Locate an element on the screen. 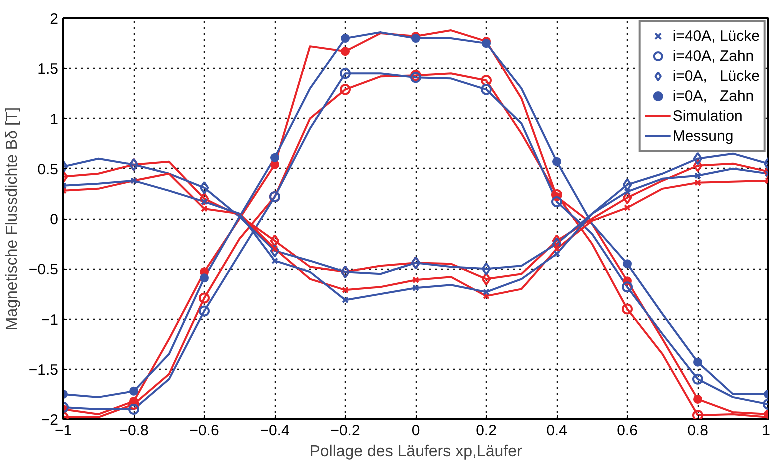 The width and height of the screenshot is (770, 463). x-tick-label: −0.8 is located at coordinates (134, 431).